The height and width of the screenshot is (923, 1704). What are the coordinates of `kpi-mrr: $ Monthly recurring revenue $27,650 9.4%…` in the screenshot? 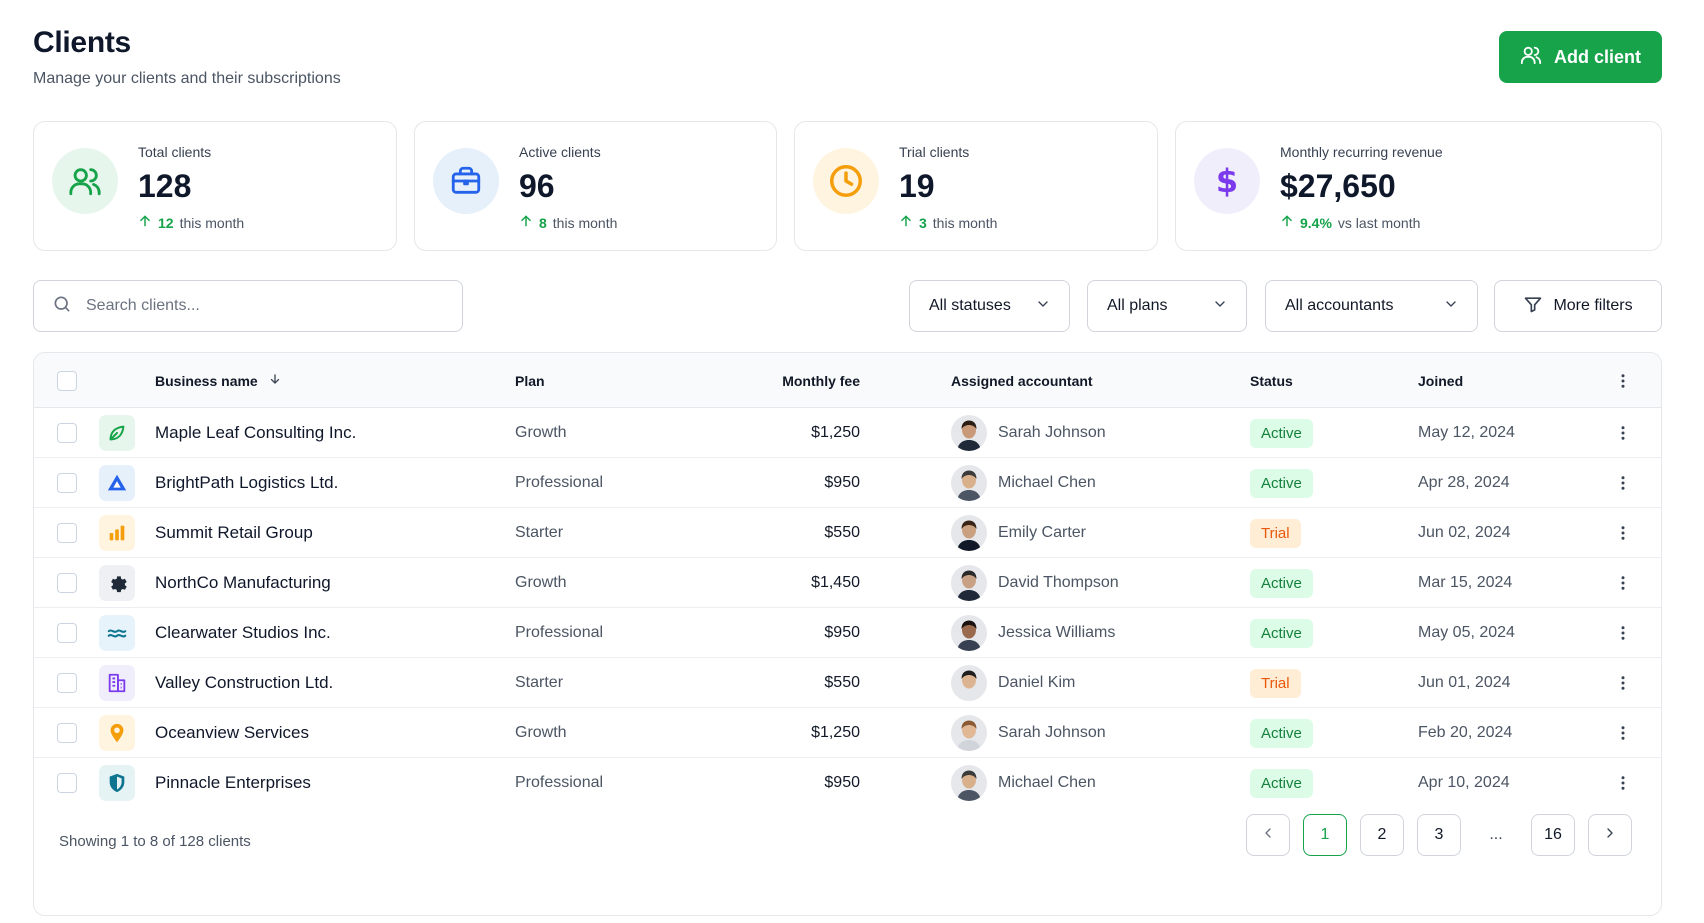 It's located at (1418, 186).